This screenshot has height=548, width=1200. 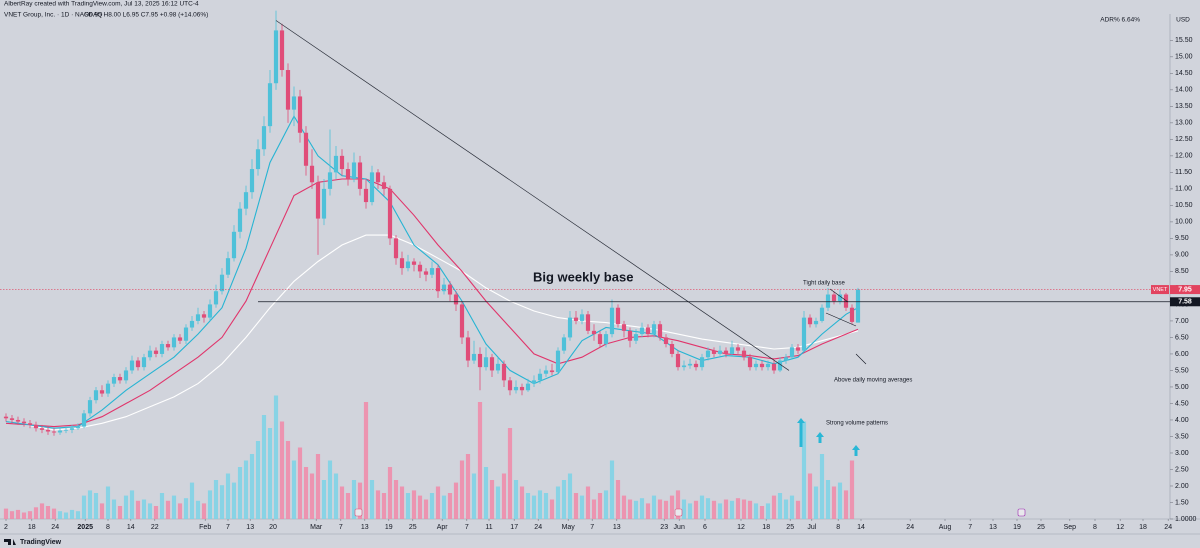 I want to click on y-tick-label: 11.00, so click(x=1183, y=189).